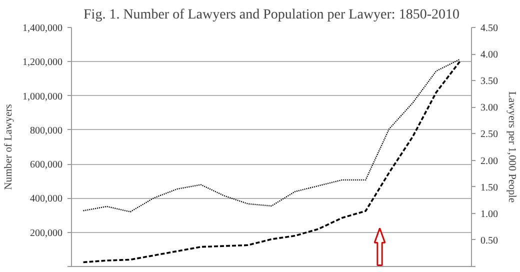 The width and height of the screenshot is (520, 272). Describe the element at coordinates (9, 147) in the screenshot. I see `y-axis-title: Number of Lawyers` at that location.